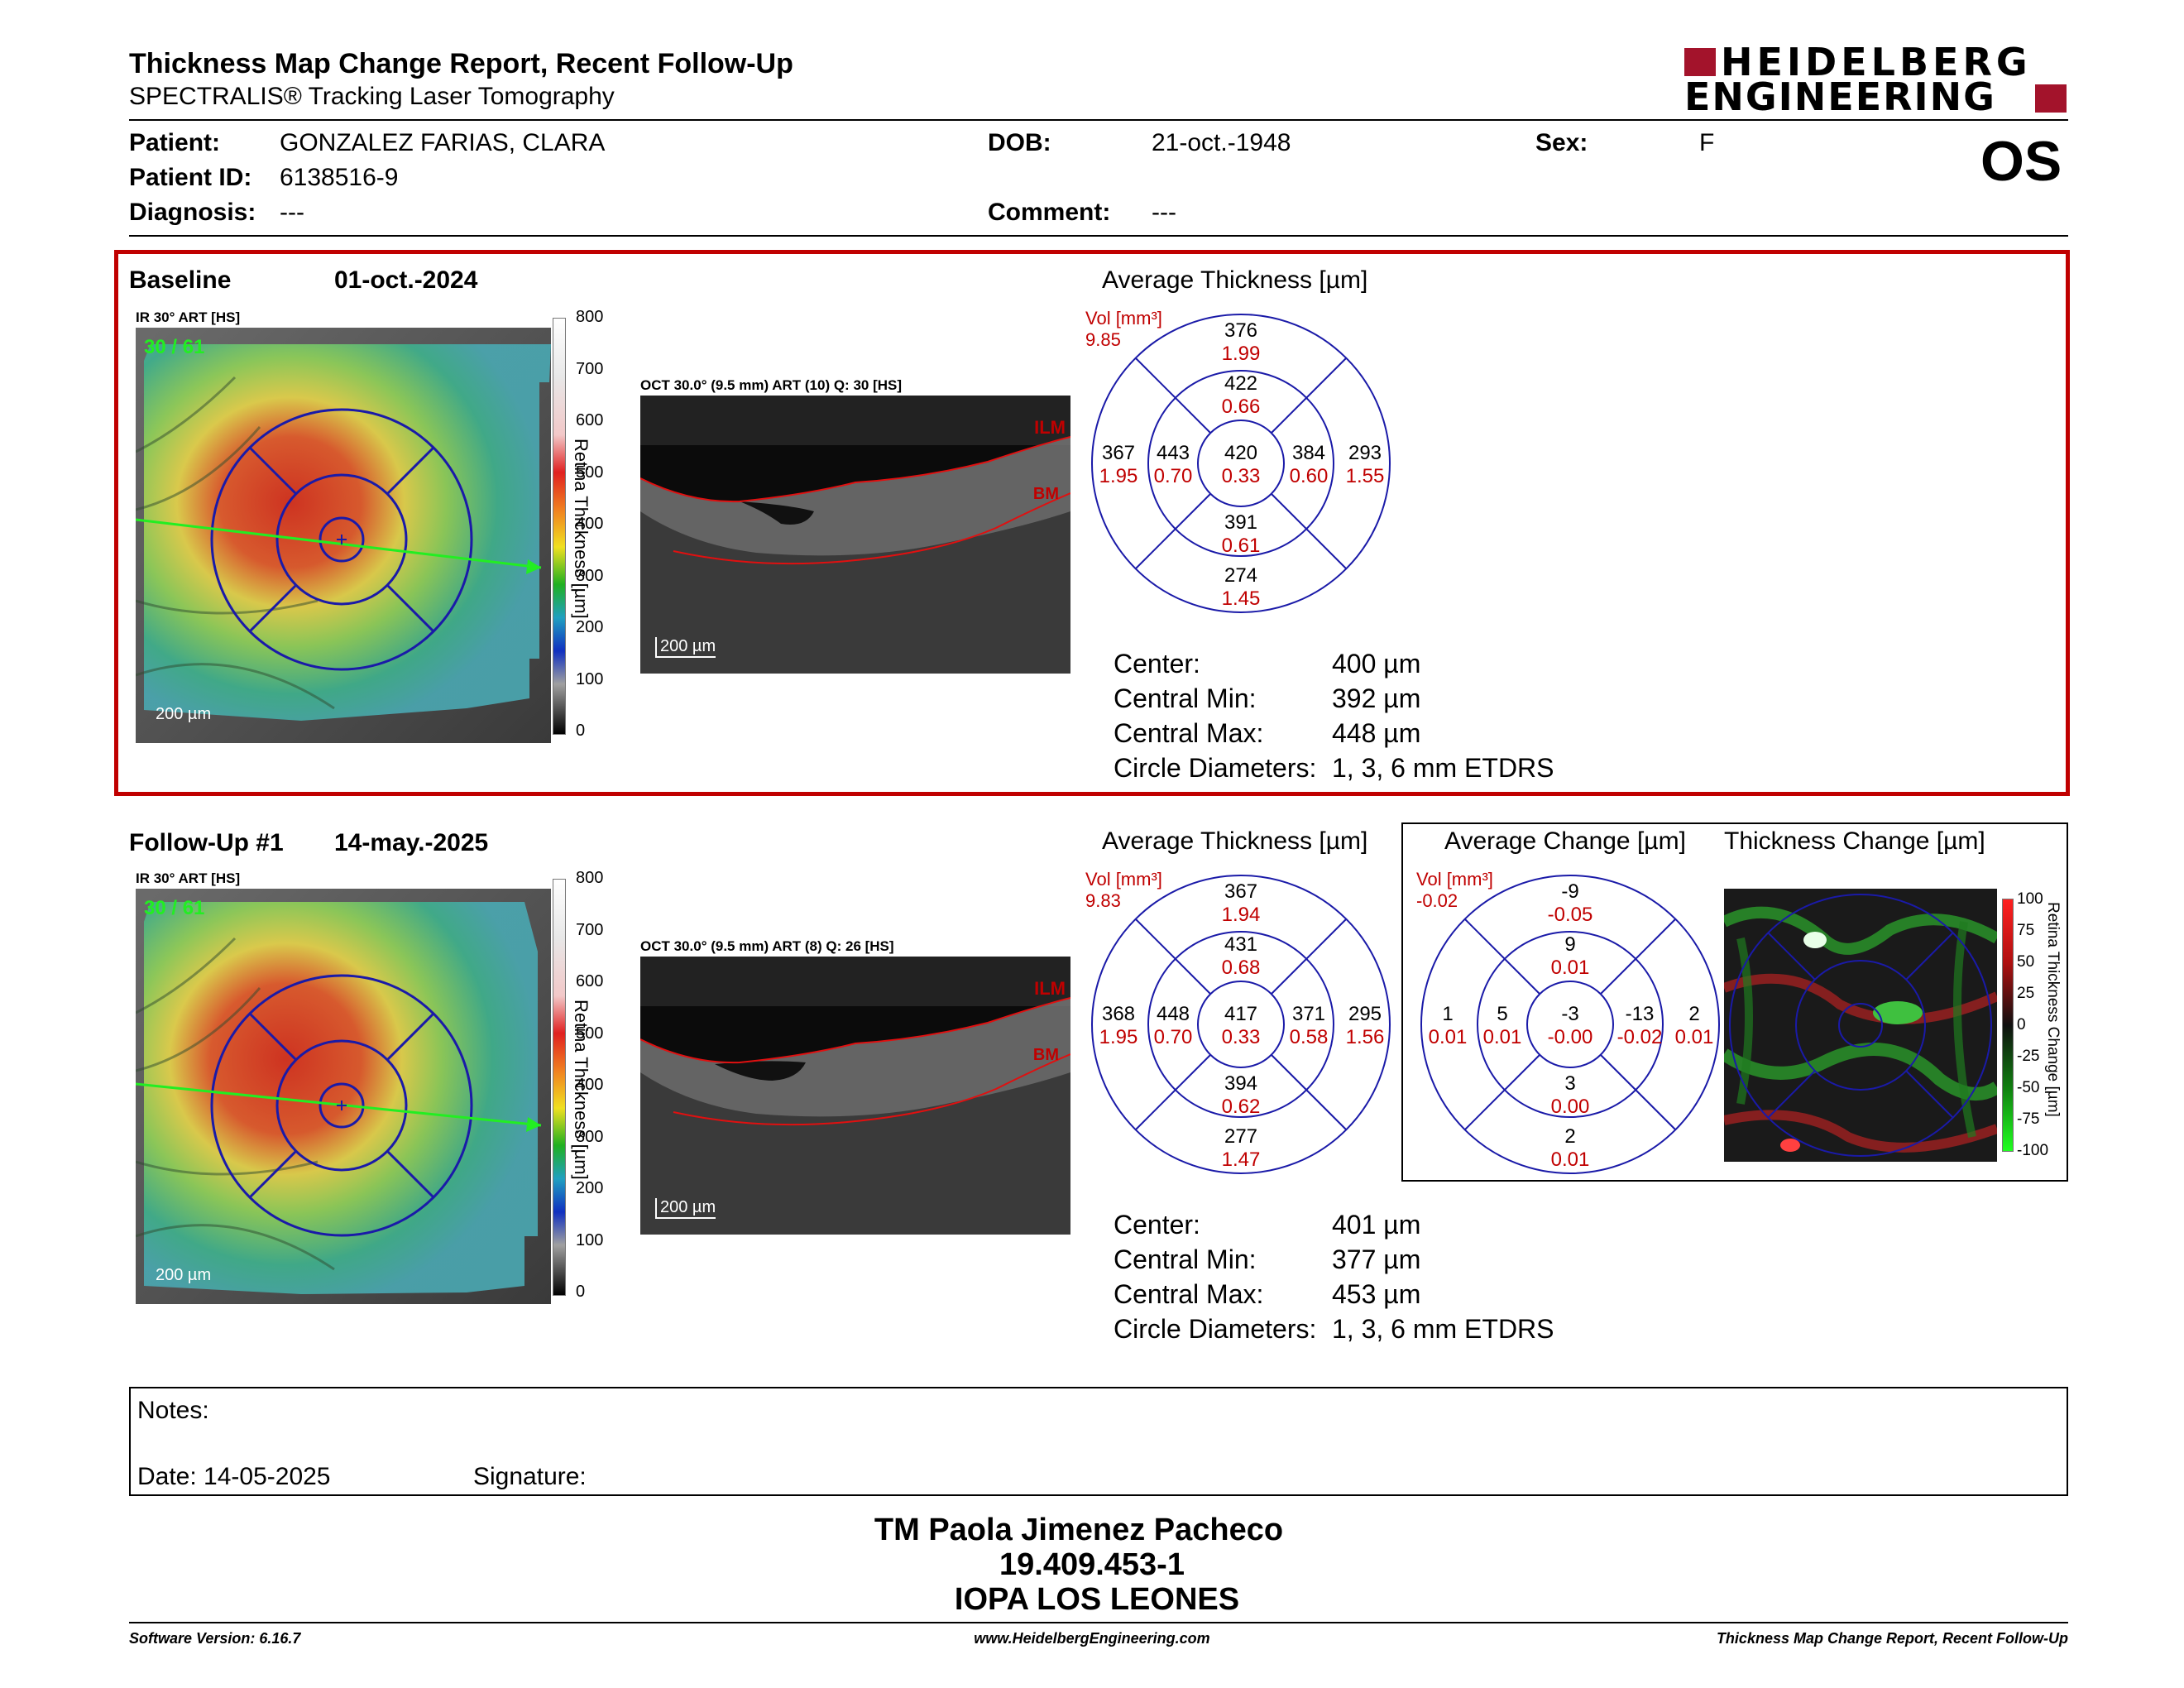 The width and height of the screenshot is (2184, 1688). I want to click on change-panel, so click(1734, 1002).